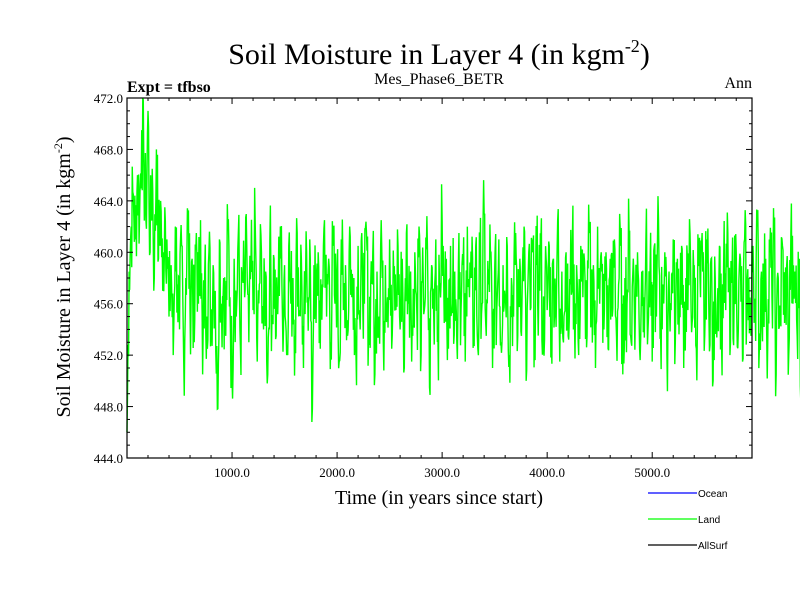 The image size is (800, 600). I want to click on x-tick-label: 2000.0, so click(337, 472).